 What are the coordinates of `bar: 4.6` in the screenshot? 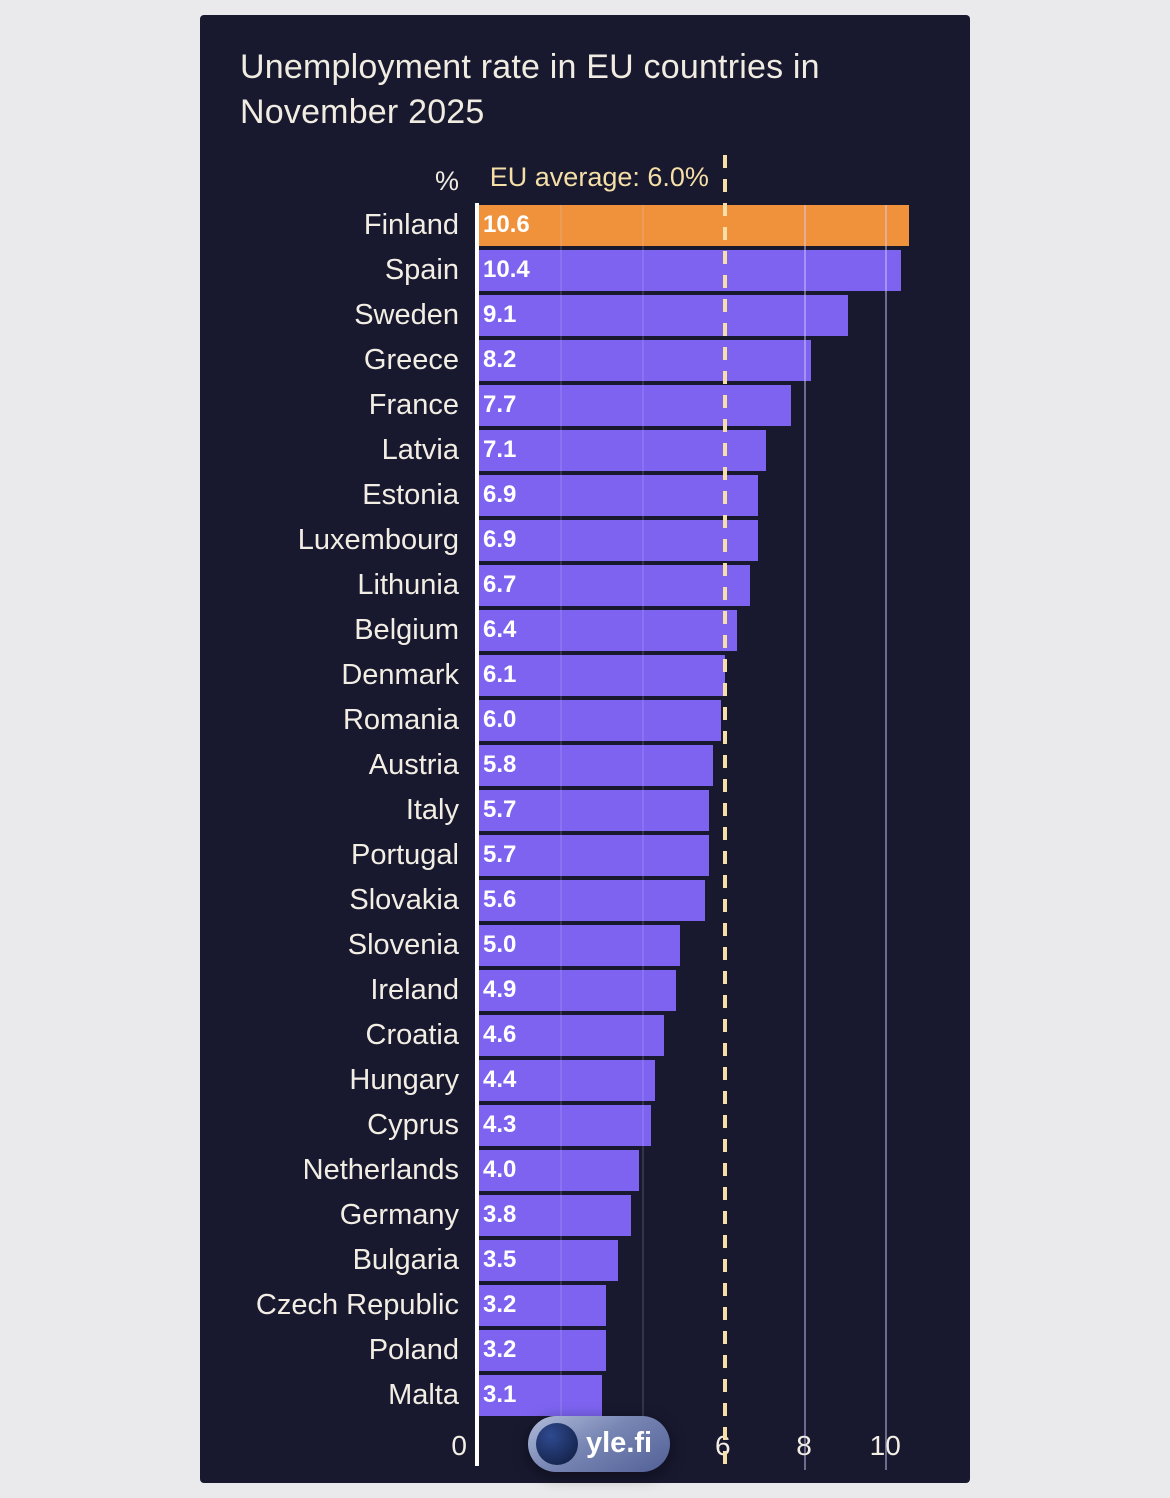 It's located at (569, 1035).